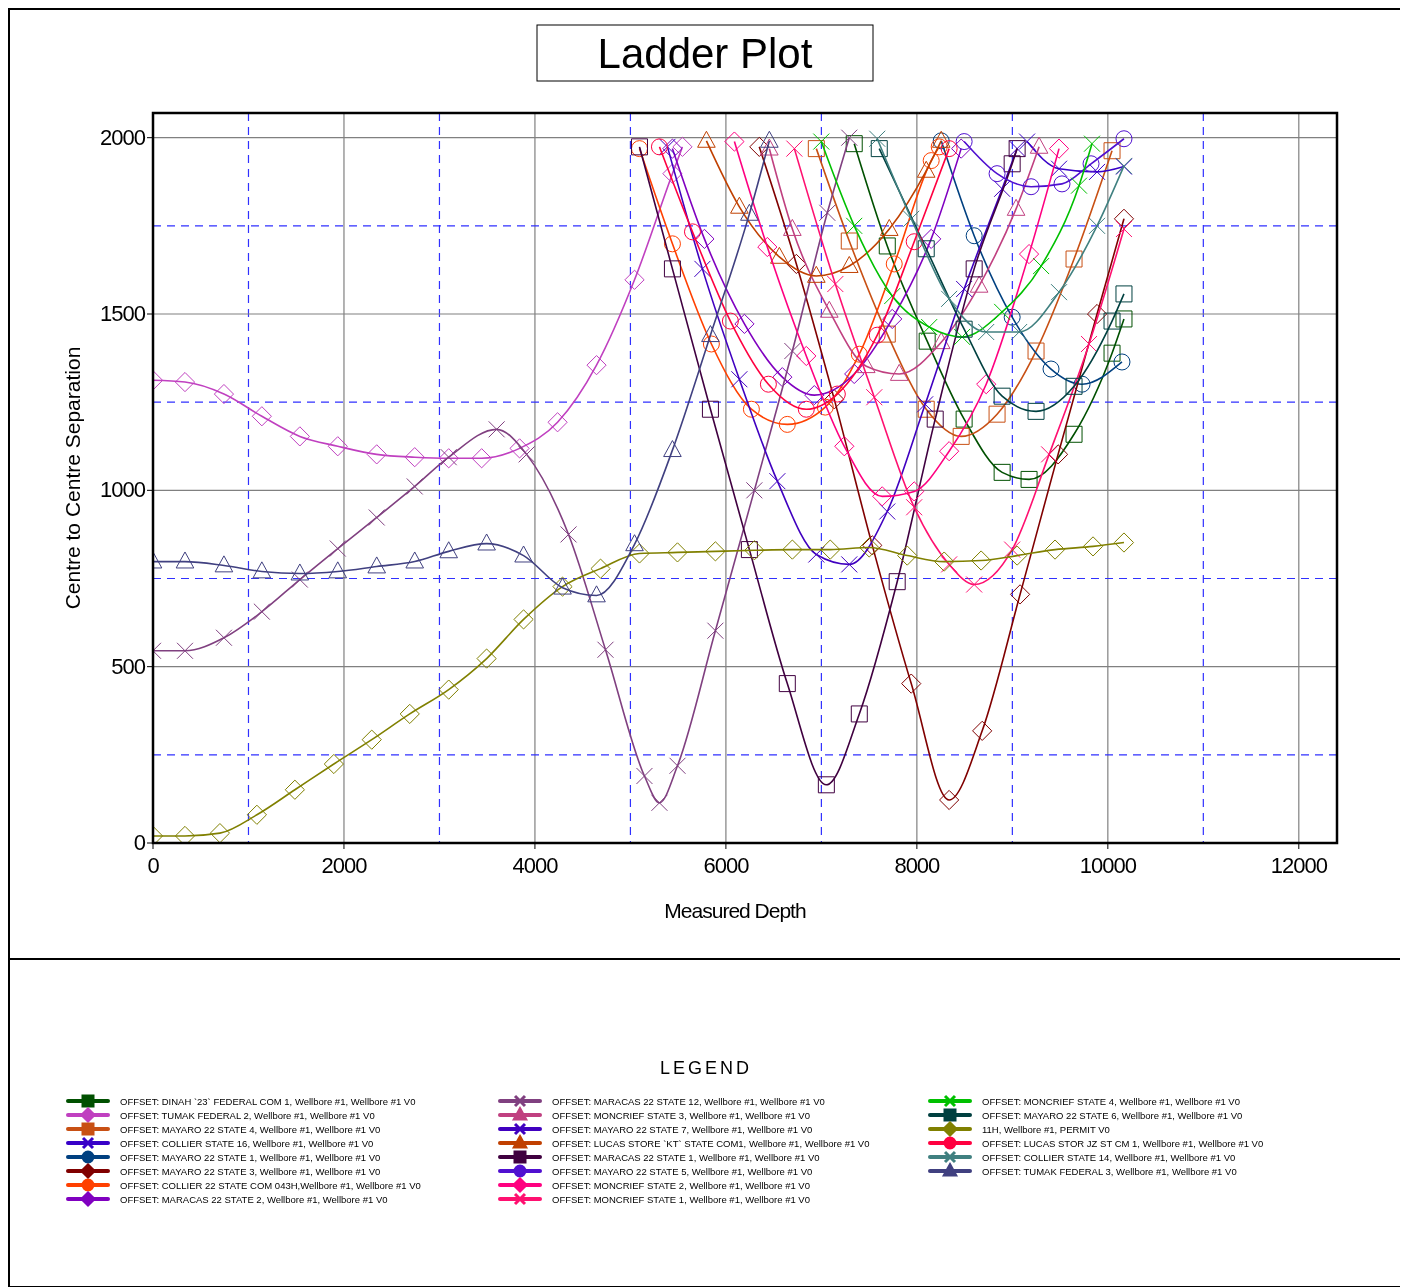 Image resolution: width=1408 pixels, height=1287 pixels. I want to click on legend-label: OFFSET: MAYARO 22 STATE 5, Wellbore #1, Wellbore #1 V0, so click(682, 1171).